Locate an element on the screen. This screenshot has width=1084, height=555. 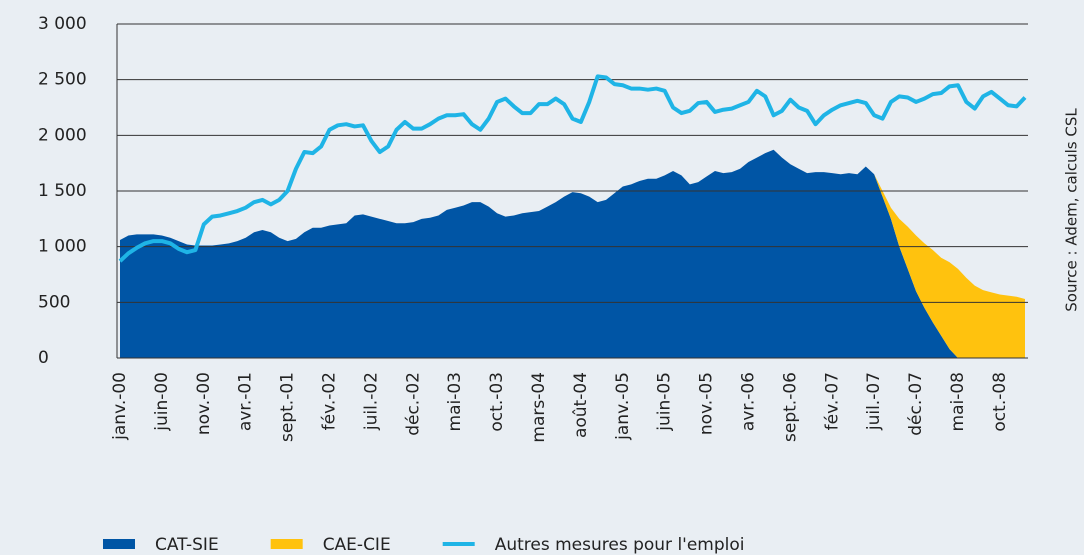
y-tick-label: 3 000 is located at coordinates (62, 24).